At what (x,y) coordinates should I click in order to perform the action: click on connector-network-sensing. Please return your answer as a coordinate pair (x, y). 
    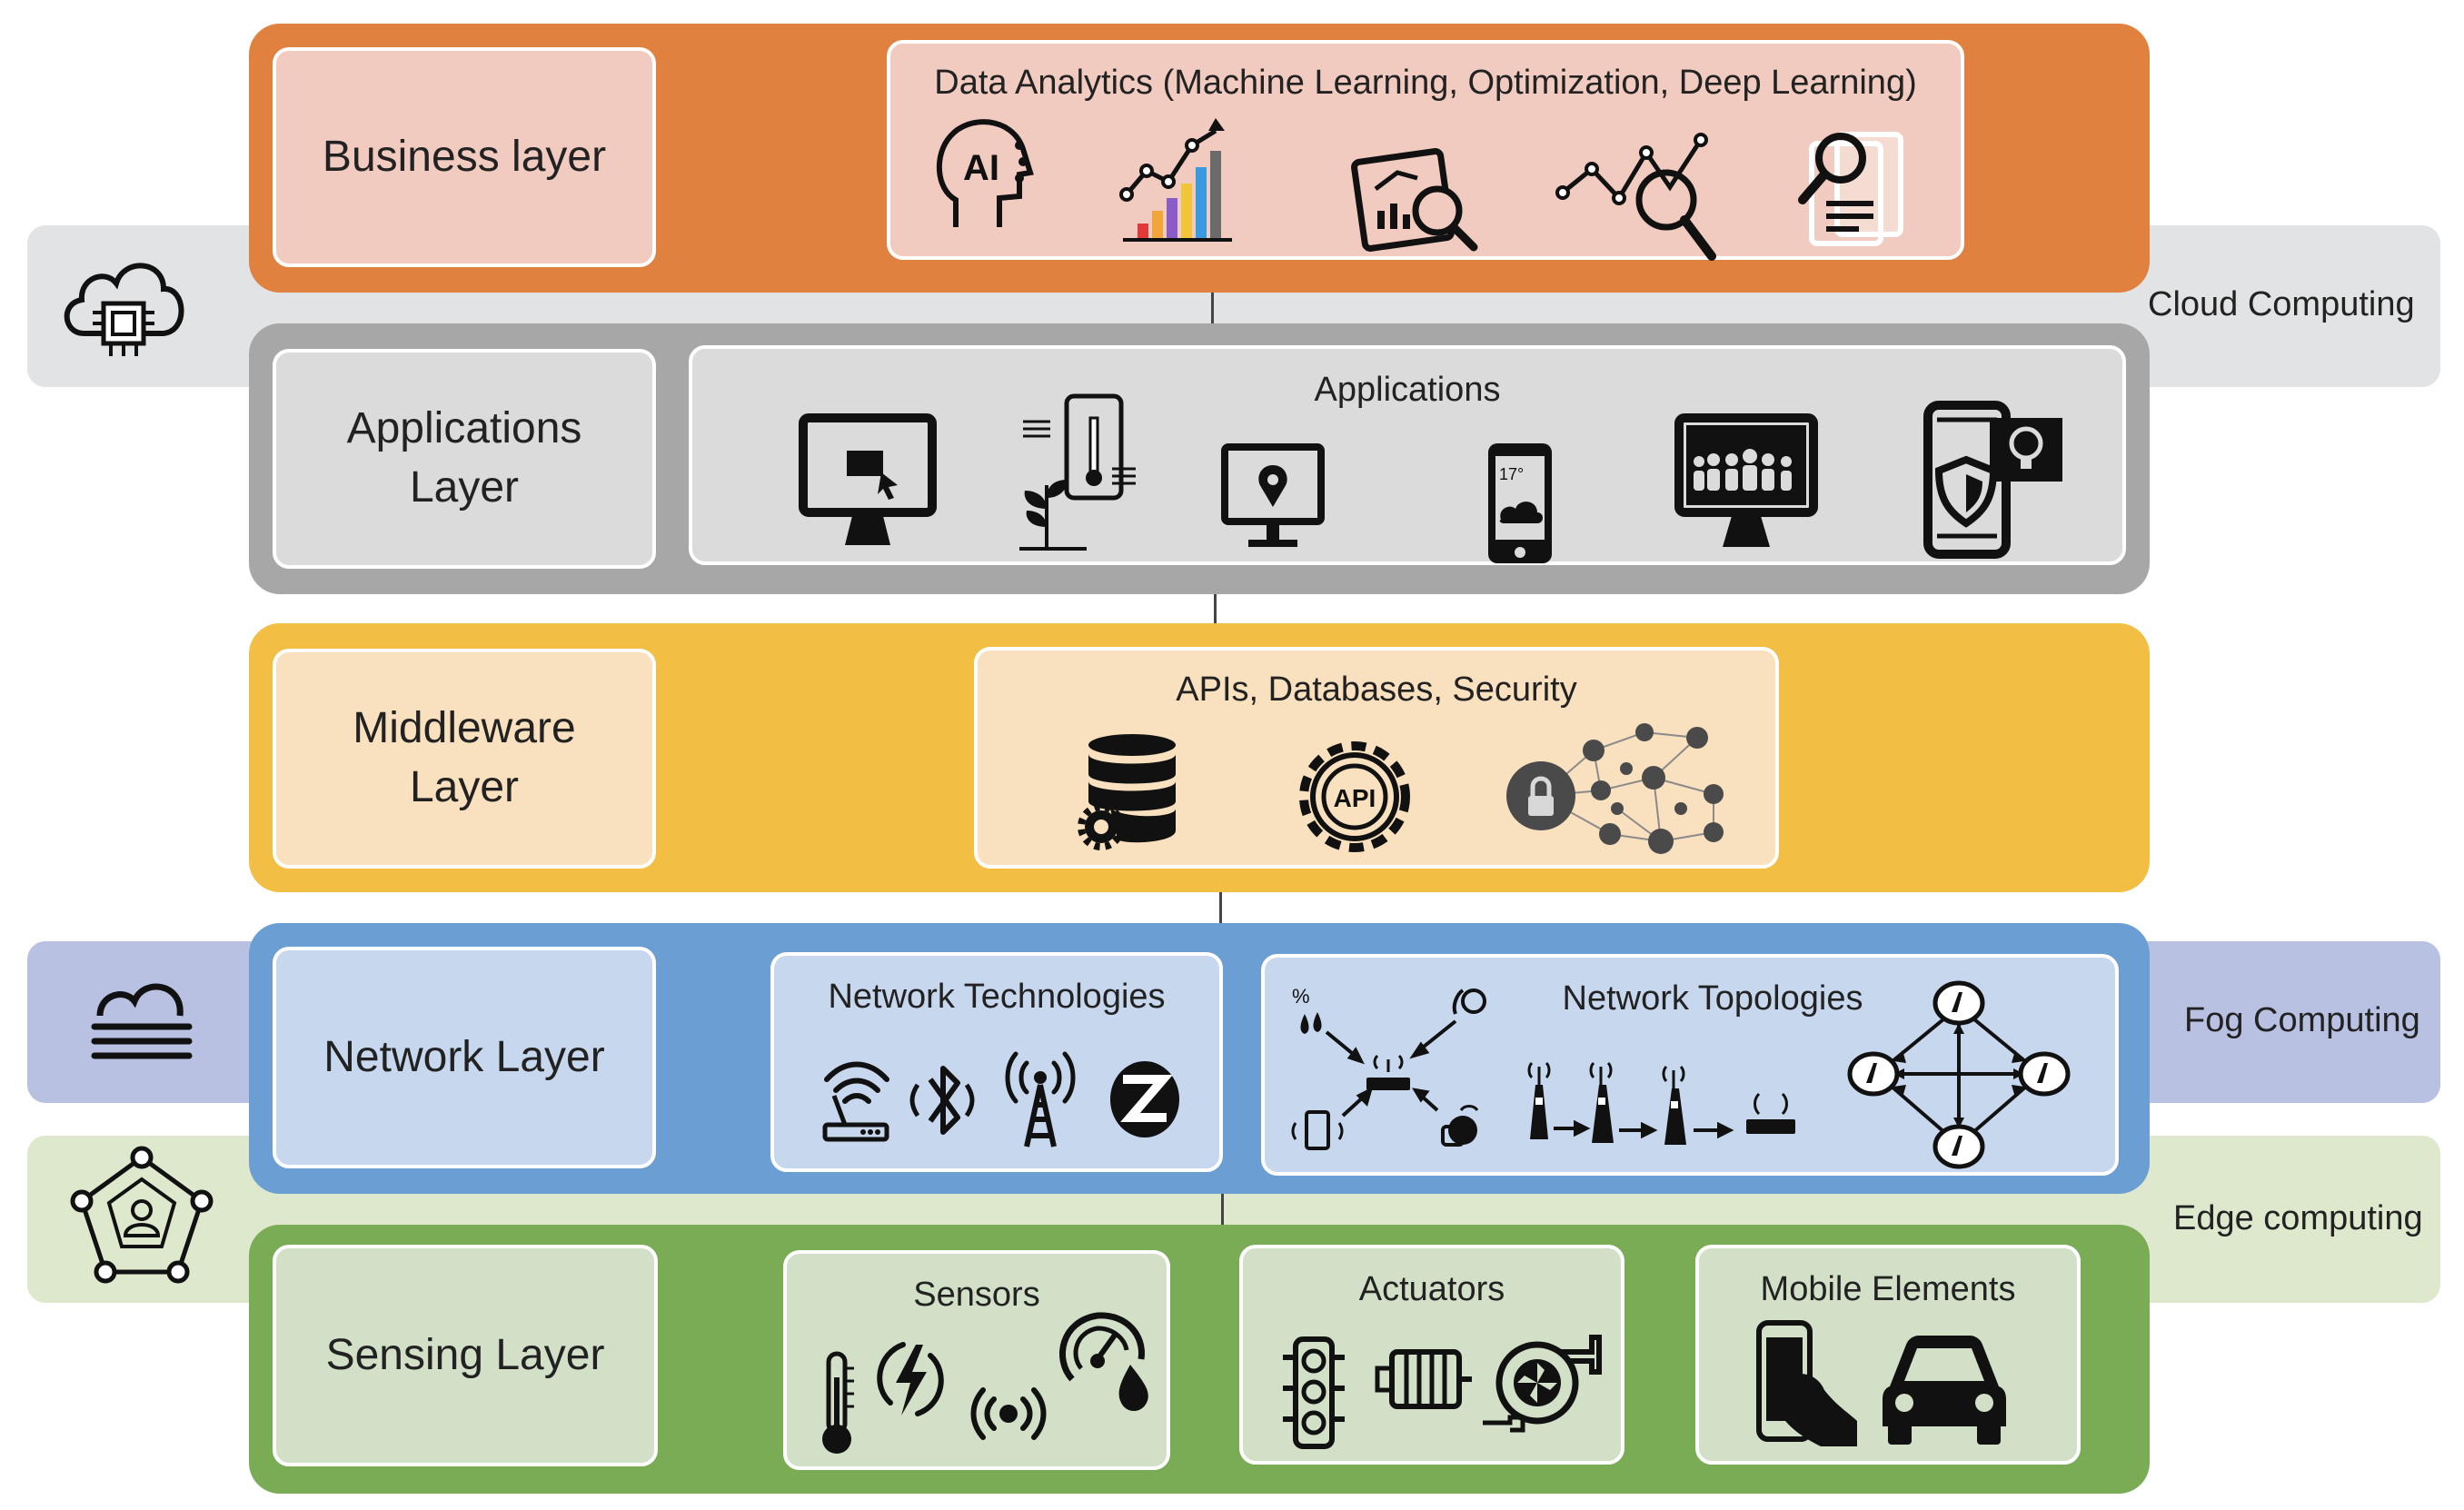
    Looking at the image, I should click on (1223, 1209).